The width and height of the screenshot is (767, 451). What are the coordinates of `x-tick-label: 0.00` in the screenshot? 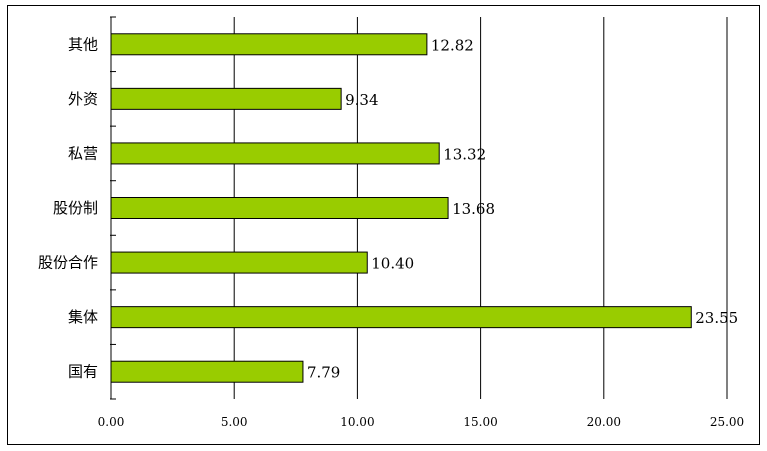 It's located at (111, 422).